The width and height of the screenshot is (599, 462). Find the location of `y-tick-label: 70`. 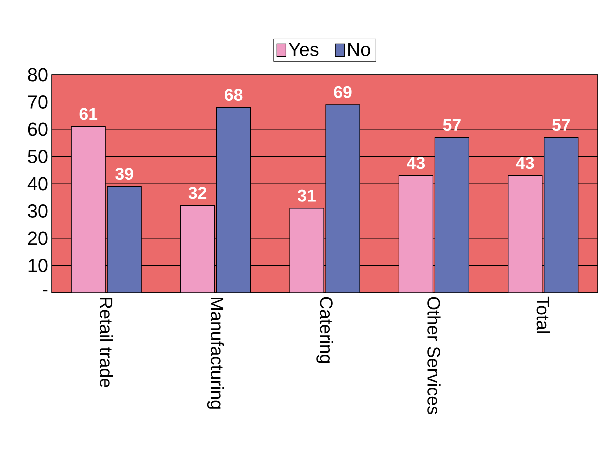

y-tick-label: 70 is located at coordinates (38, 102).